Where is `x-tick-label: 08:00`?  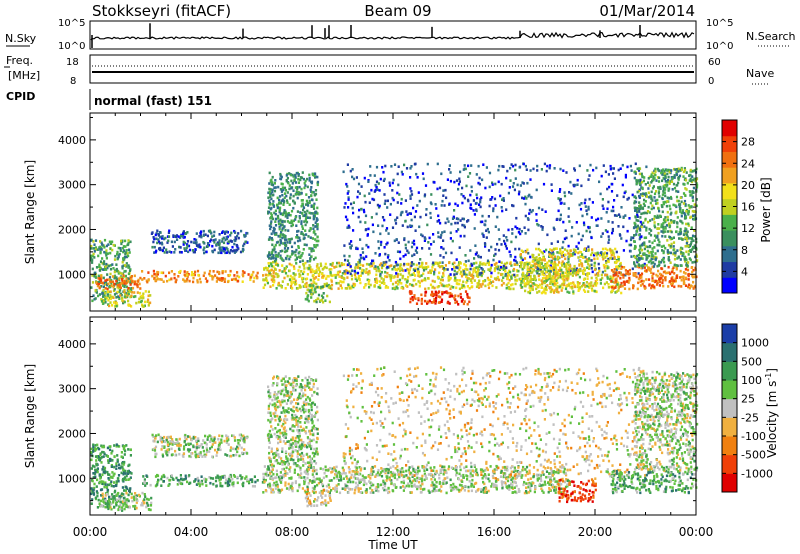 x-tick-label: 08:00 is located at coordinates (292, 532).